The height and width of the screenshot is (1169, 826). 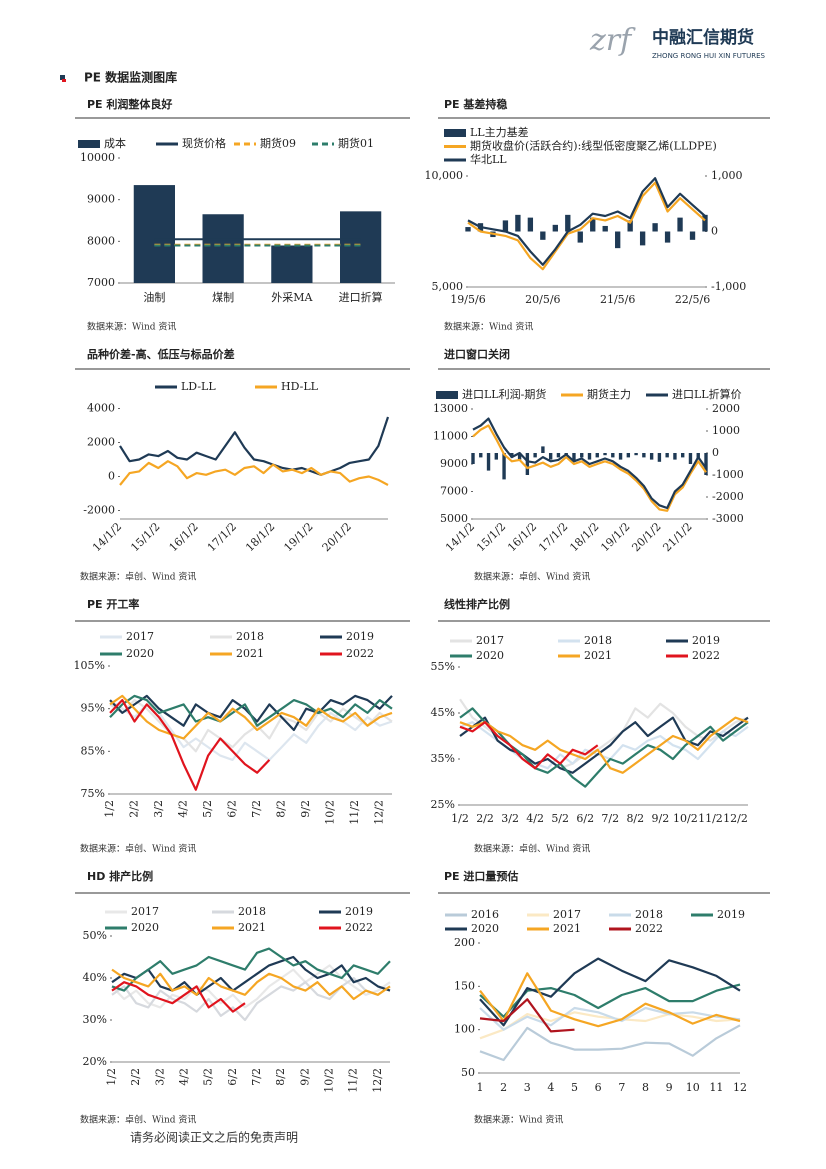 I want to click on y-tick-label: 9000, so click(x=101, y=199).